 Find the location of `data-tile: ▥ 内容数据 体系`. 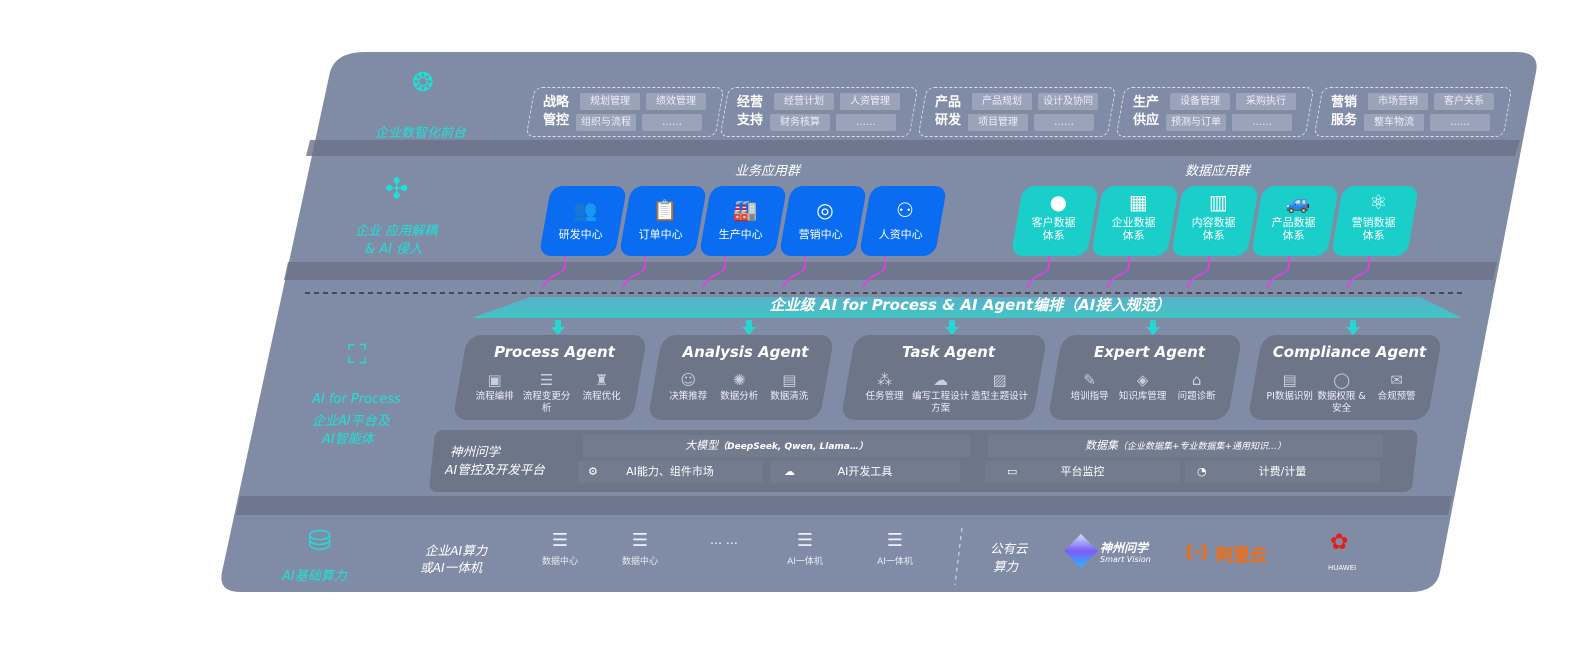

data-tile: ▥ 内容数据 体系 is located at coordinates (1215, 221).